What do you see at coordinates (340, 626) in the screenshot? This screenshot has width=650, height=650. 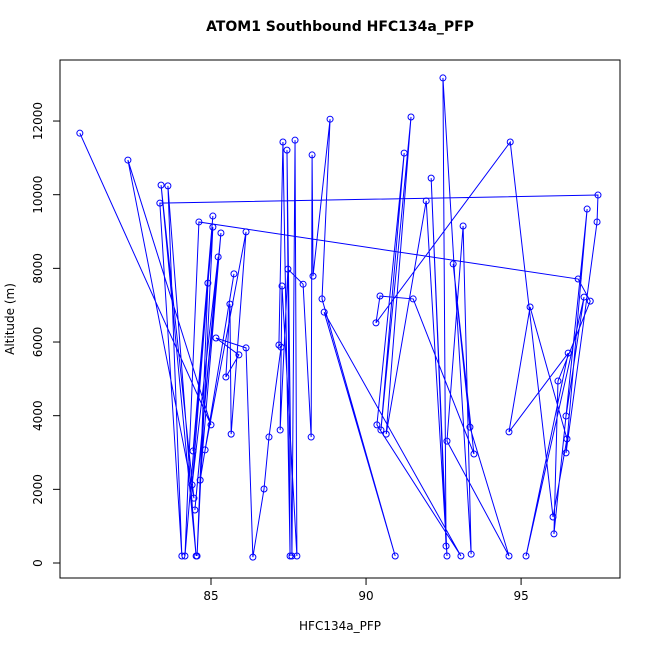 I see `x-axis-label: HFC134a_PFP` at bounding box center [340, 626].